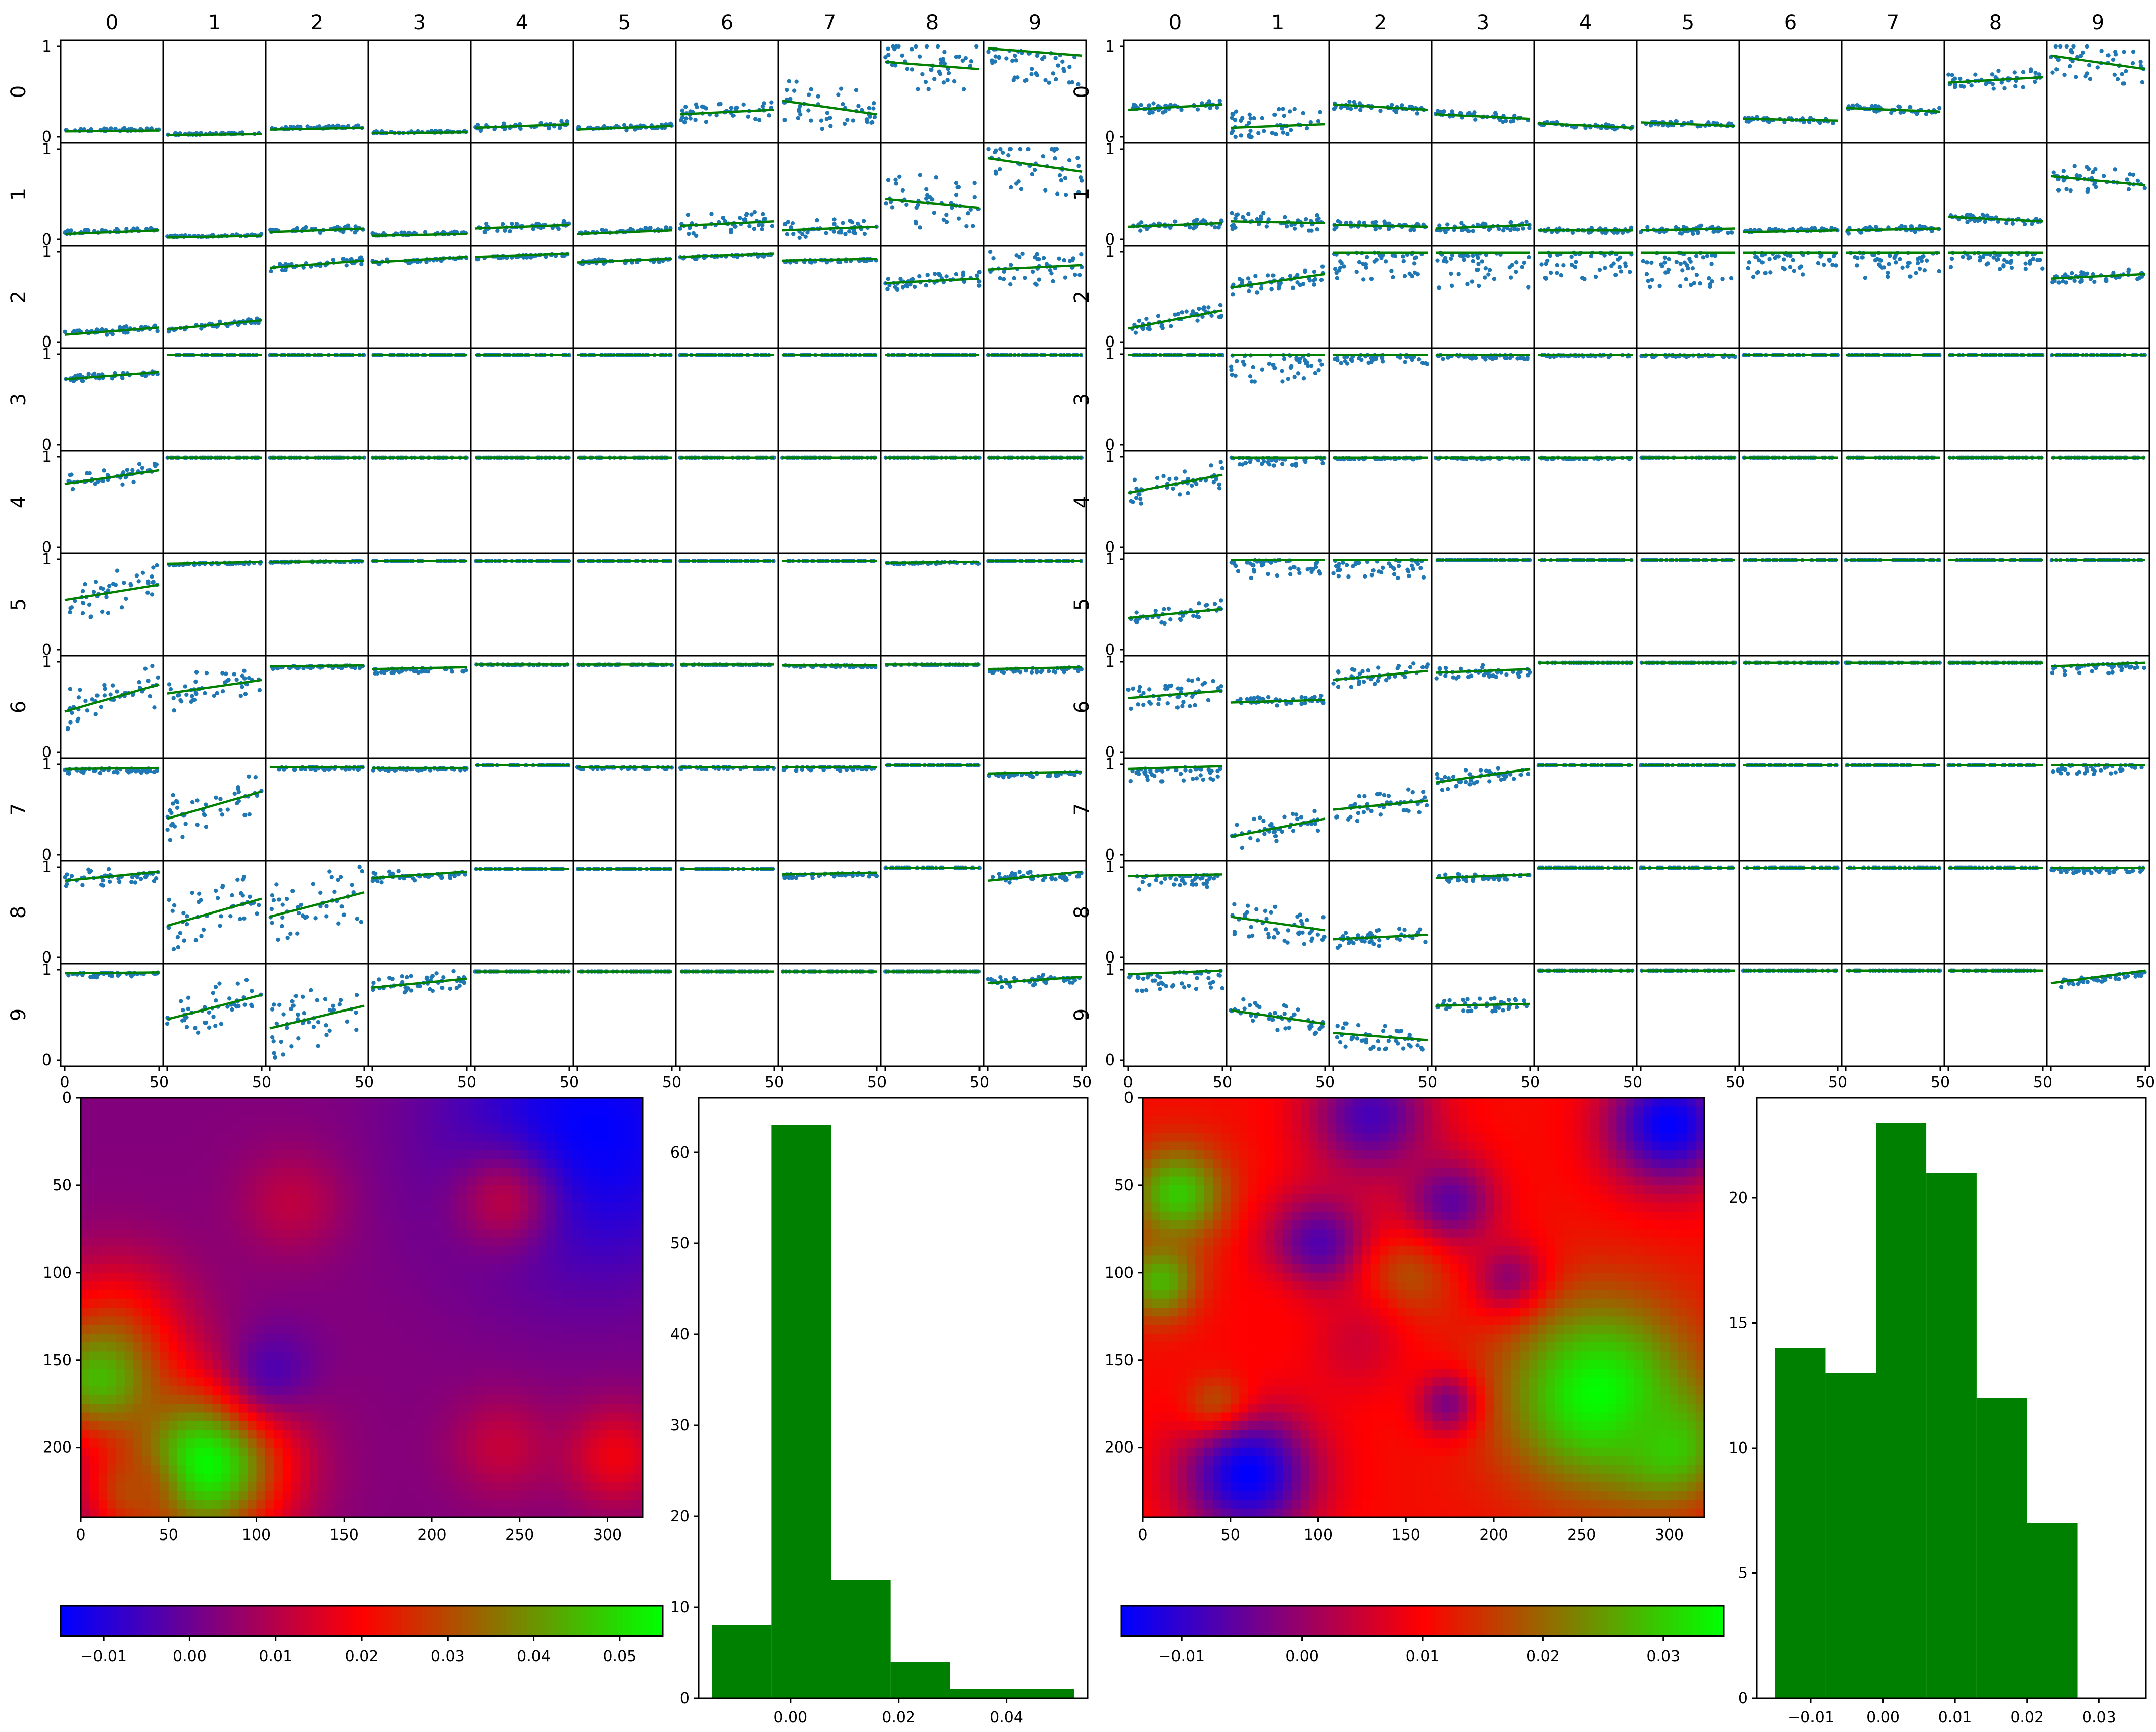 This screenshot has height=1732, width=2156. What do you see at coordinates (18, 809) in the screenshot?
I see `row-header-7: 7` at bounding box center [18, 809].